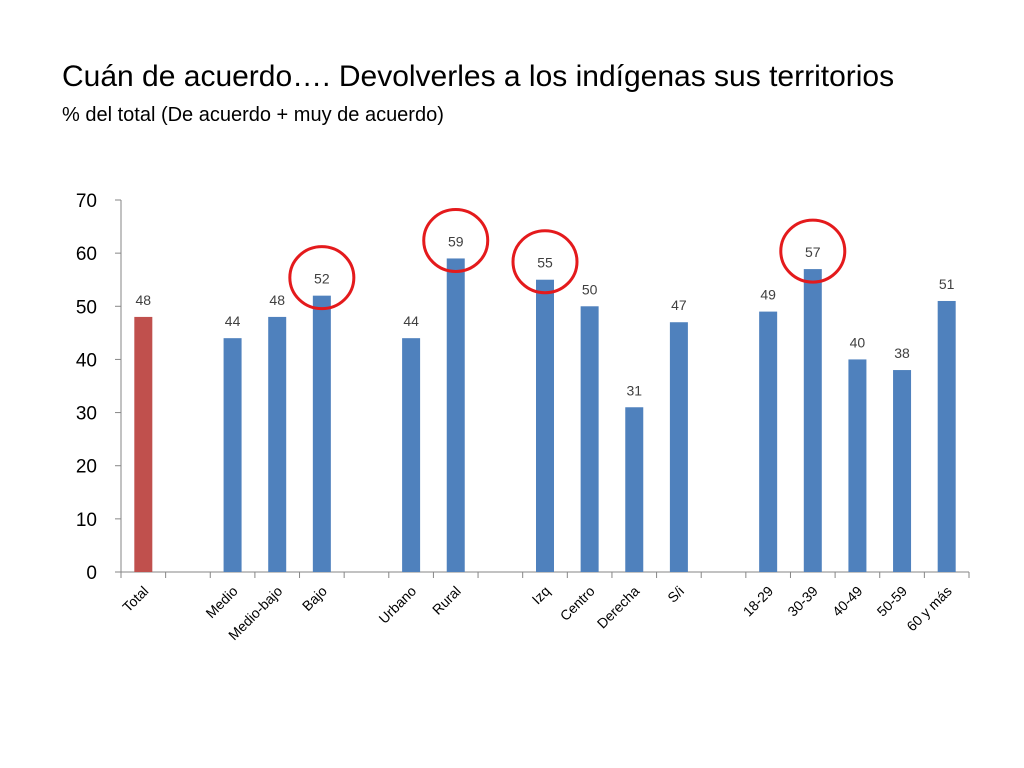 The height and width of the screenshot is (768, 1024). Describe the element at coordinates (858, 342) in the screenshot. I see `data-label: 40` at that location.